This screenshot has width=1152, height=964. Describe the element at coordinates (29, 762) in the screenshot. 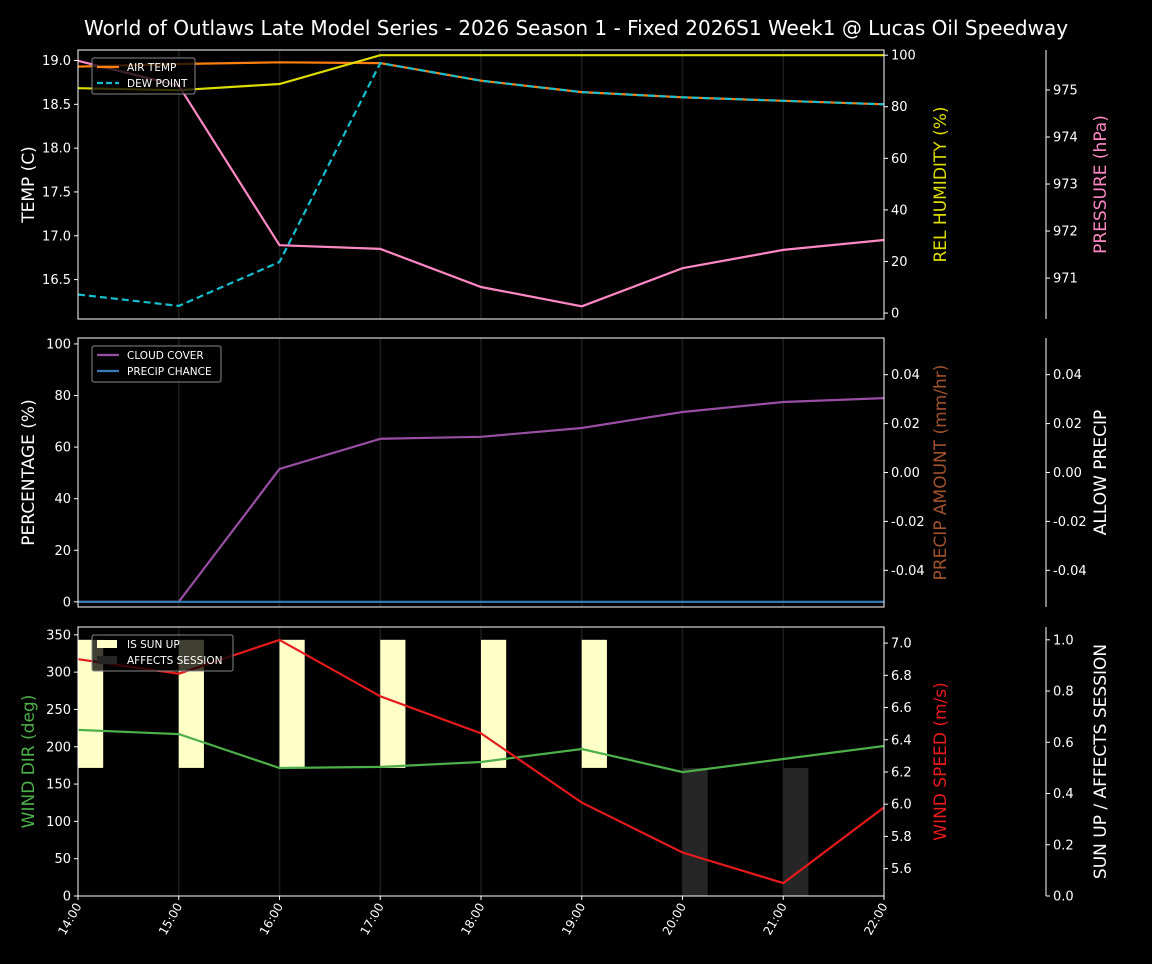

I see `axis-label: WIND DIR (deg)` at that location.